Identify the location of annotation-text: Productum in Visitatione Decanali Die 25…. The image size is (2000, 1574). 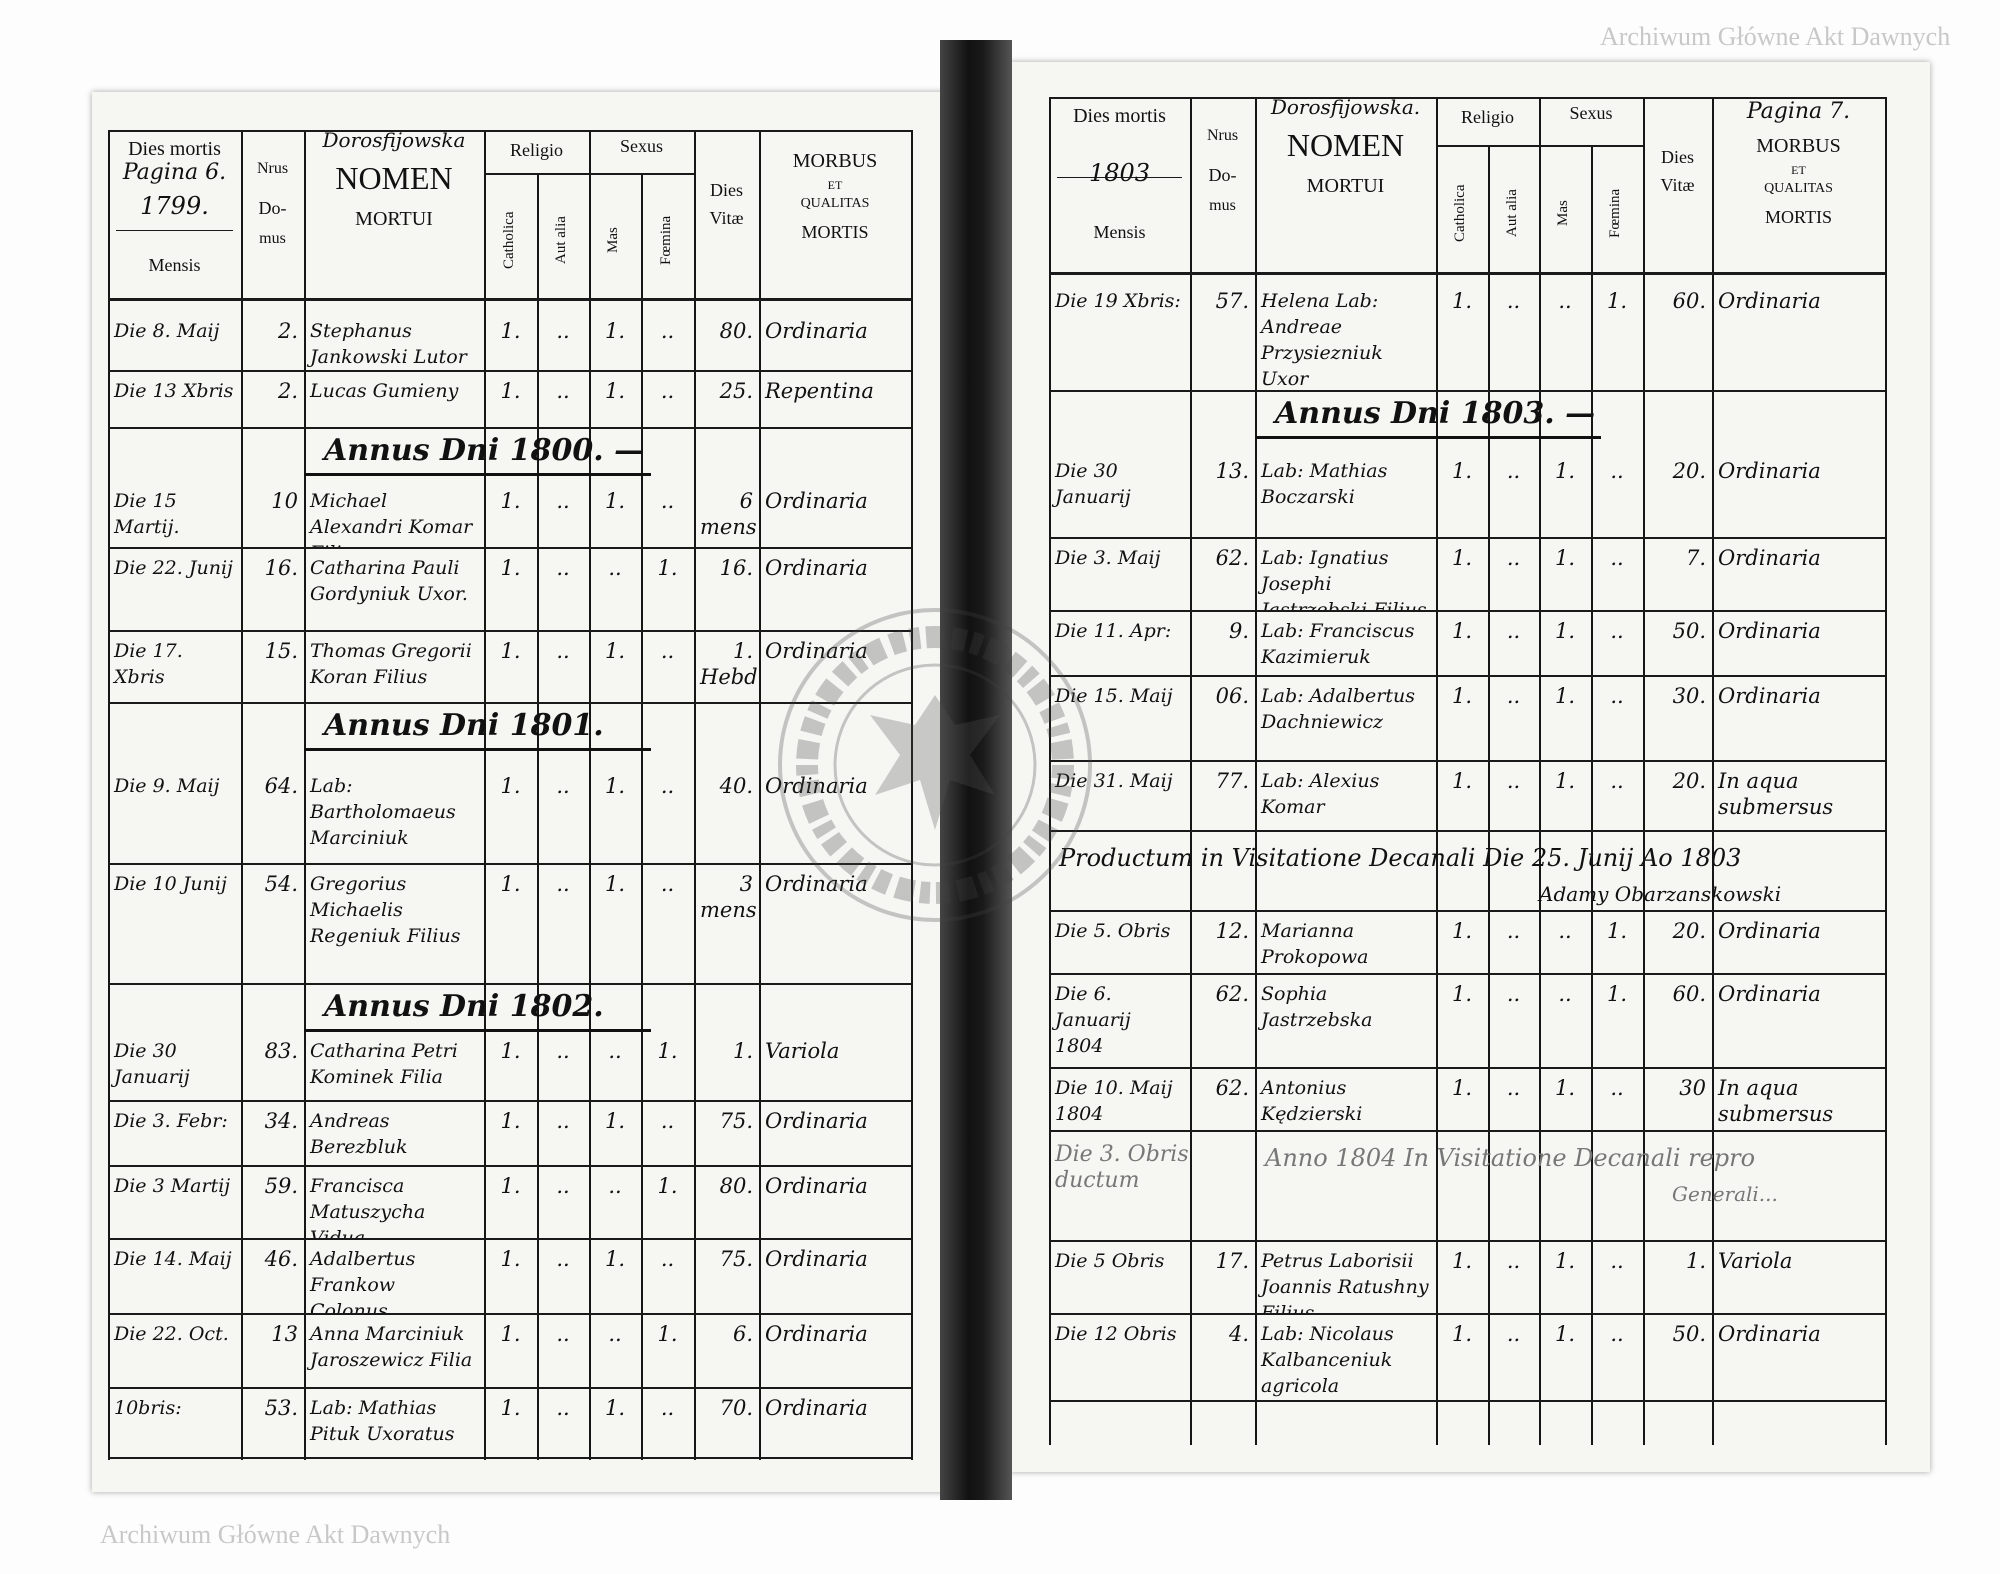
(1400, 858).